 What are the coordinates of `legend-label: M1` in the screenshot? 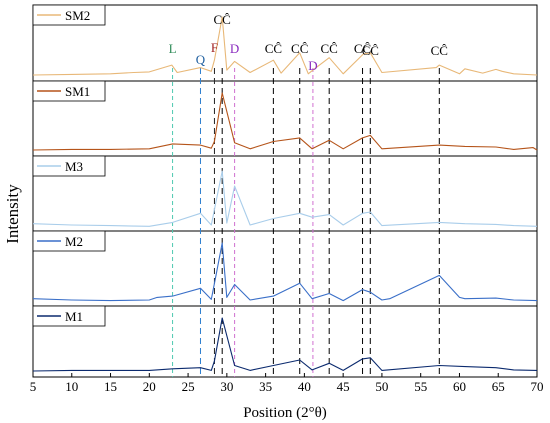 It's located at (74, 316).